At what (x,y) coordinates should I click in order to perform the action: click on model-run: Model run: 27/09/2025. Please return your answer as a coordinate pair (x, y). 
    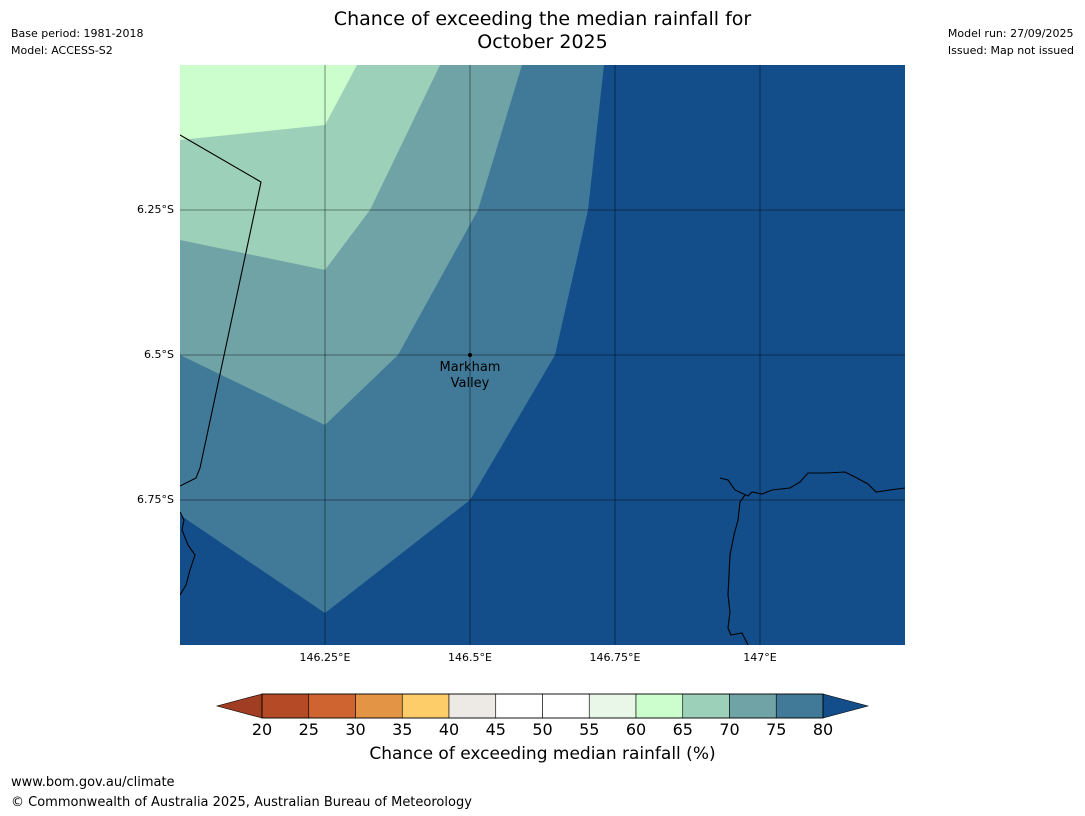
    Looking at the image, I should click on (1010, 33).